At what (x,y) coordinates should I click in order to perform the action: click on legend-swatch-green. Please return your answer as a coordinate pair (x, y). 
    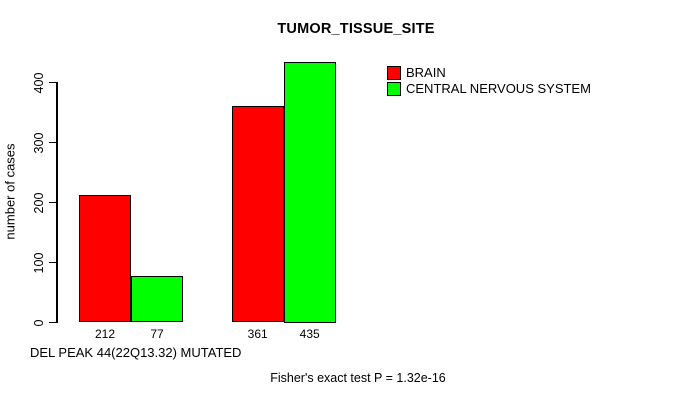
    Looking at the image, I should click on (394, 89).